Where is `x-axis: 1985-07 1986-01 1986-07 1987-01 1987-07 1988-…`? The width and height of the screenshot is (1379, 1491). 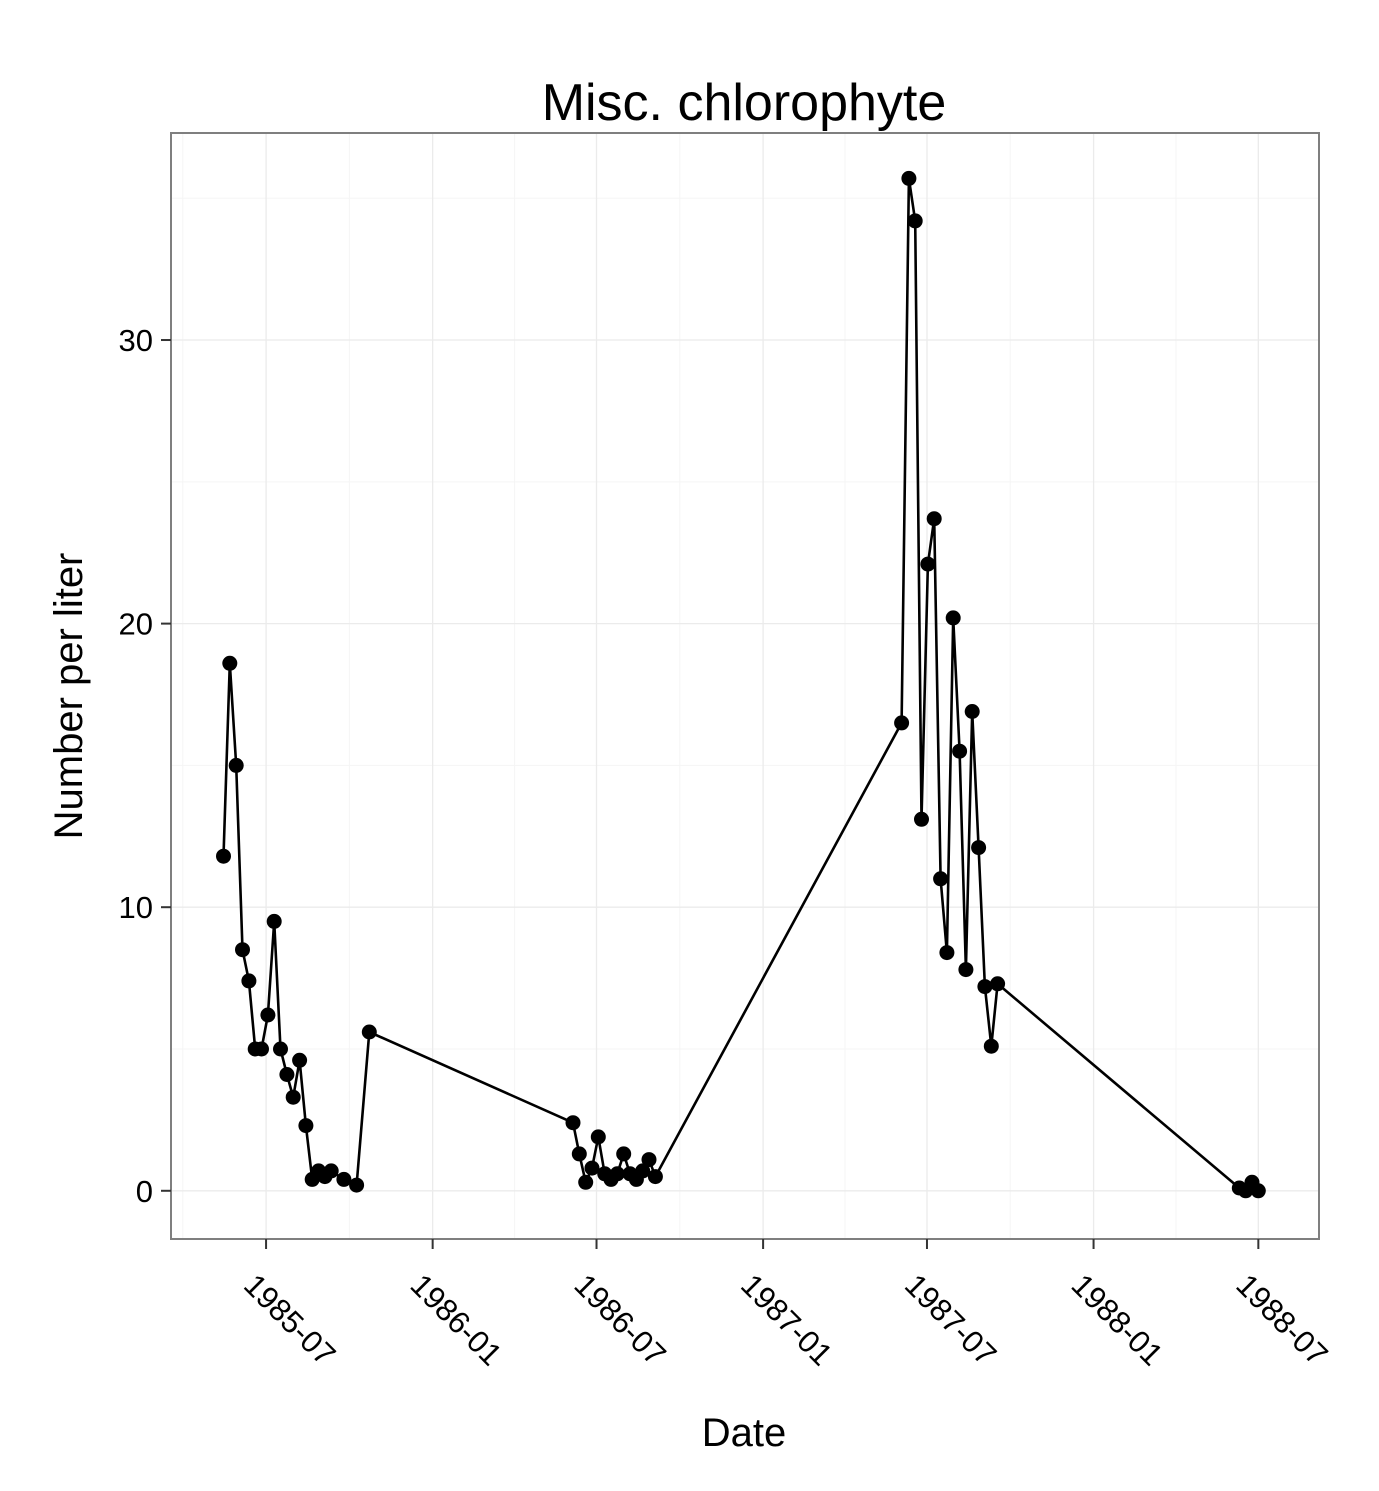
x-axis: 1985-07 1986-01 1986-07 1987-01 1987-07 1988-… is located at coordinates (786, 1305).